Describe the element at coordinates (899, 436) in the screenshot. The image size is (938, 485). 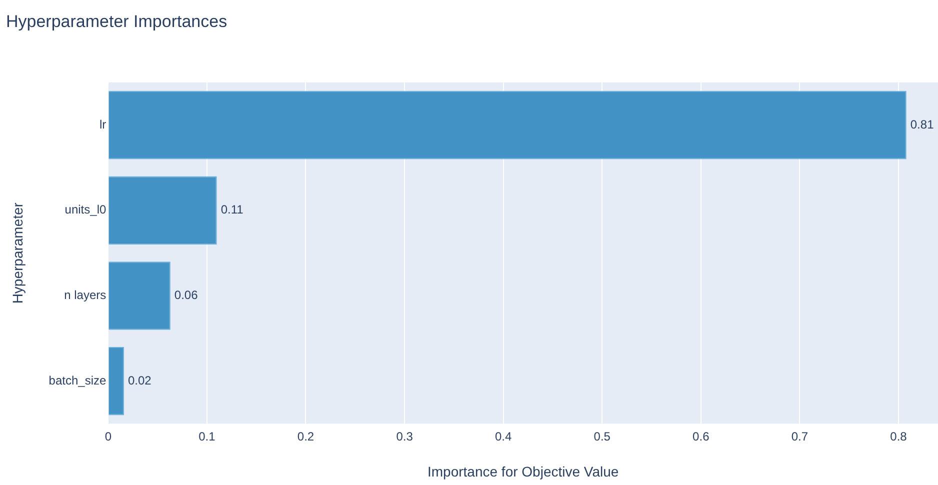
I see `x-tick-label: 0.8` at that location.